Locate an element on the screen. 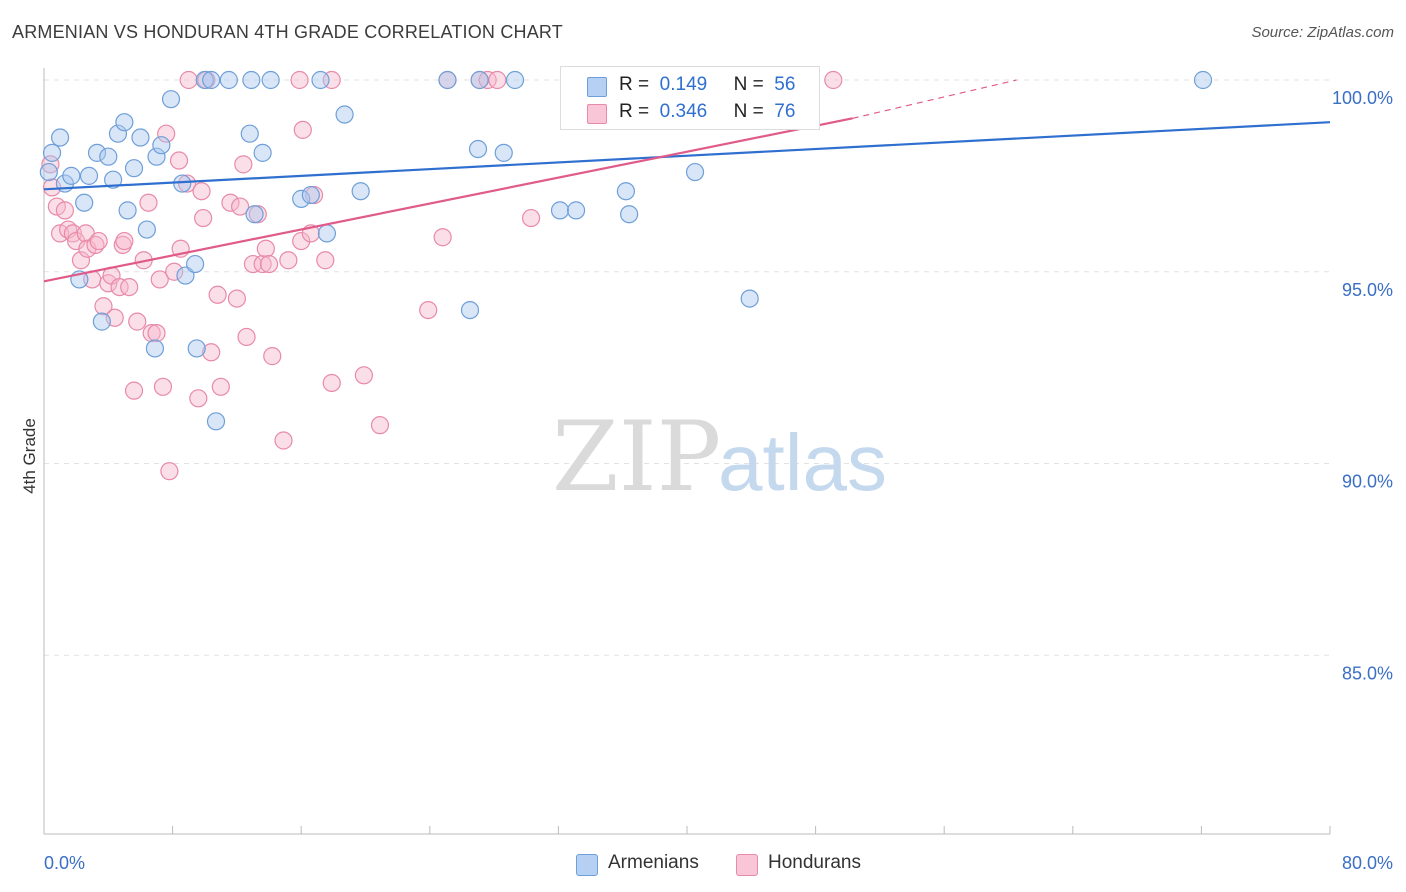 The image size is (1406, 892). watermark: ZIP atlas is located at coordinates (719, 457).